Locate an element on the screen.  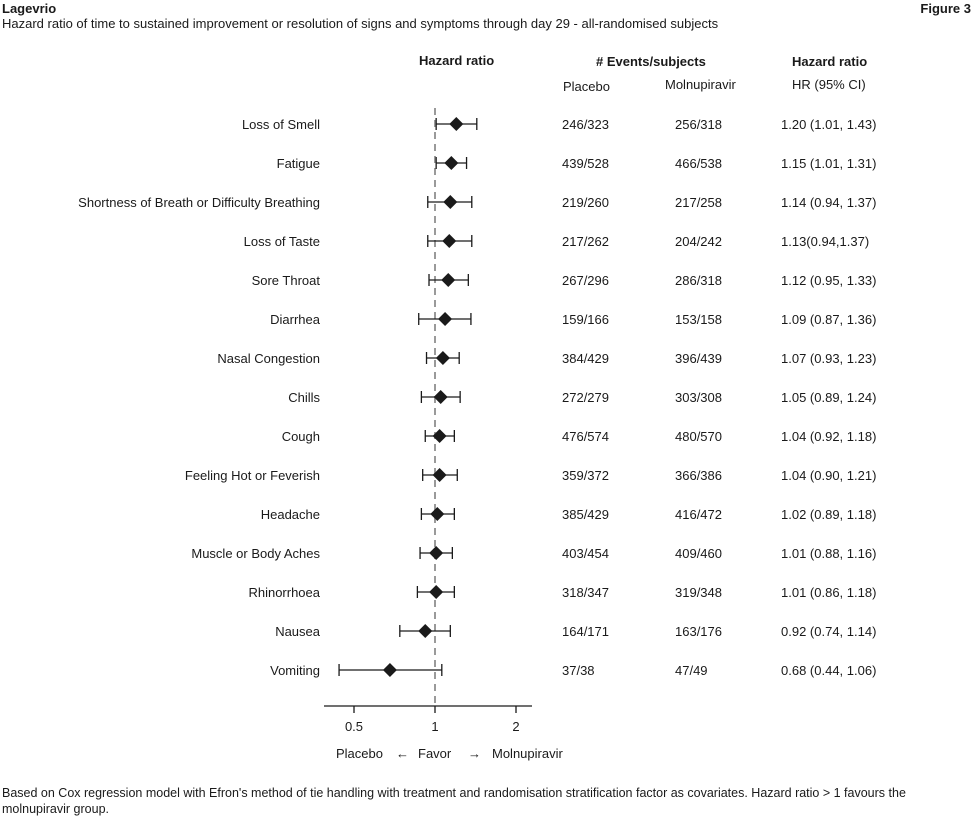
placebo-count: 385/429 is located at coordinates (585, 514).